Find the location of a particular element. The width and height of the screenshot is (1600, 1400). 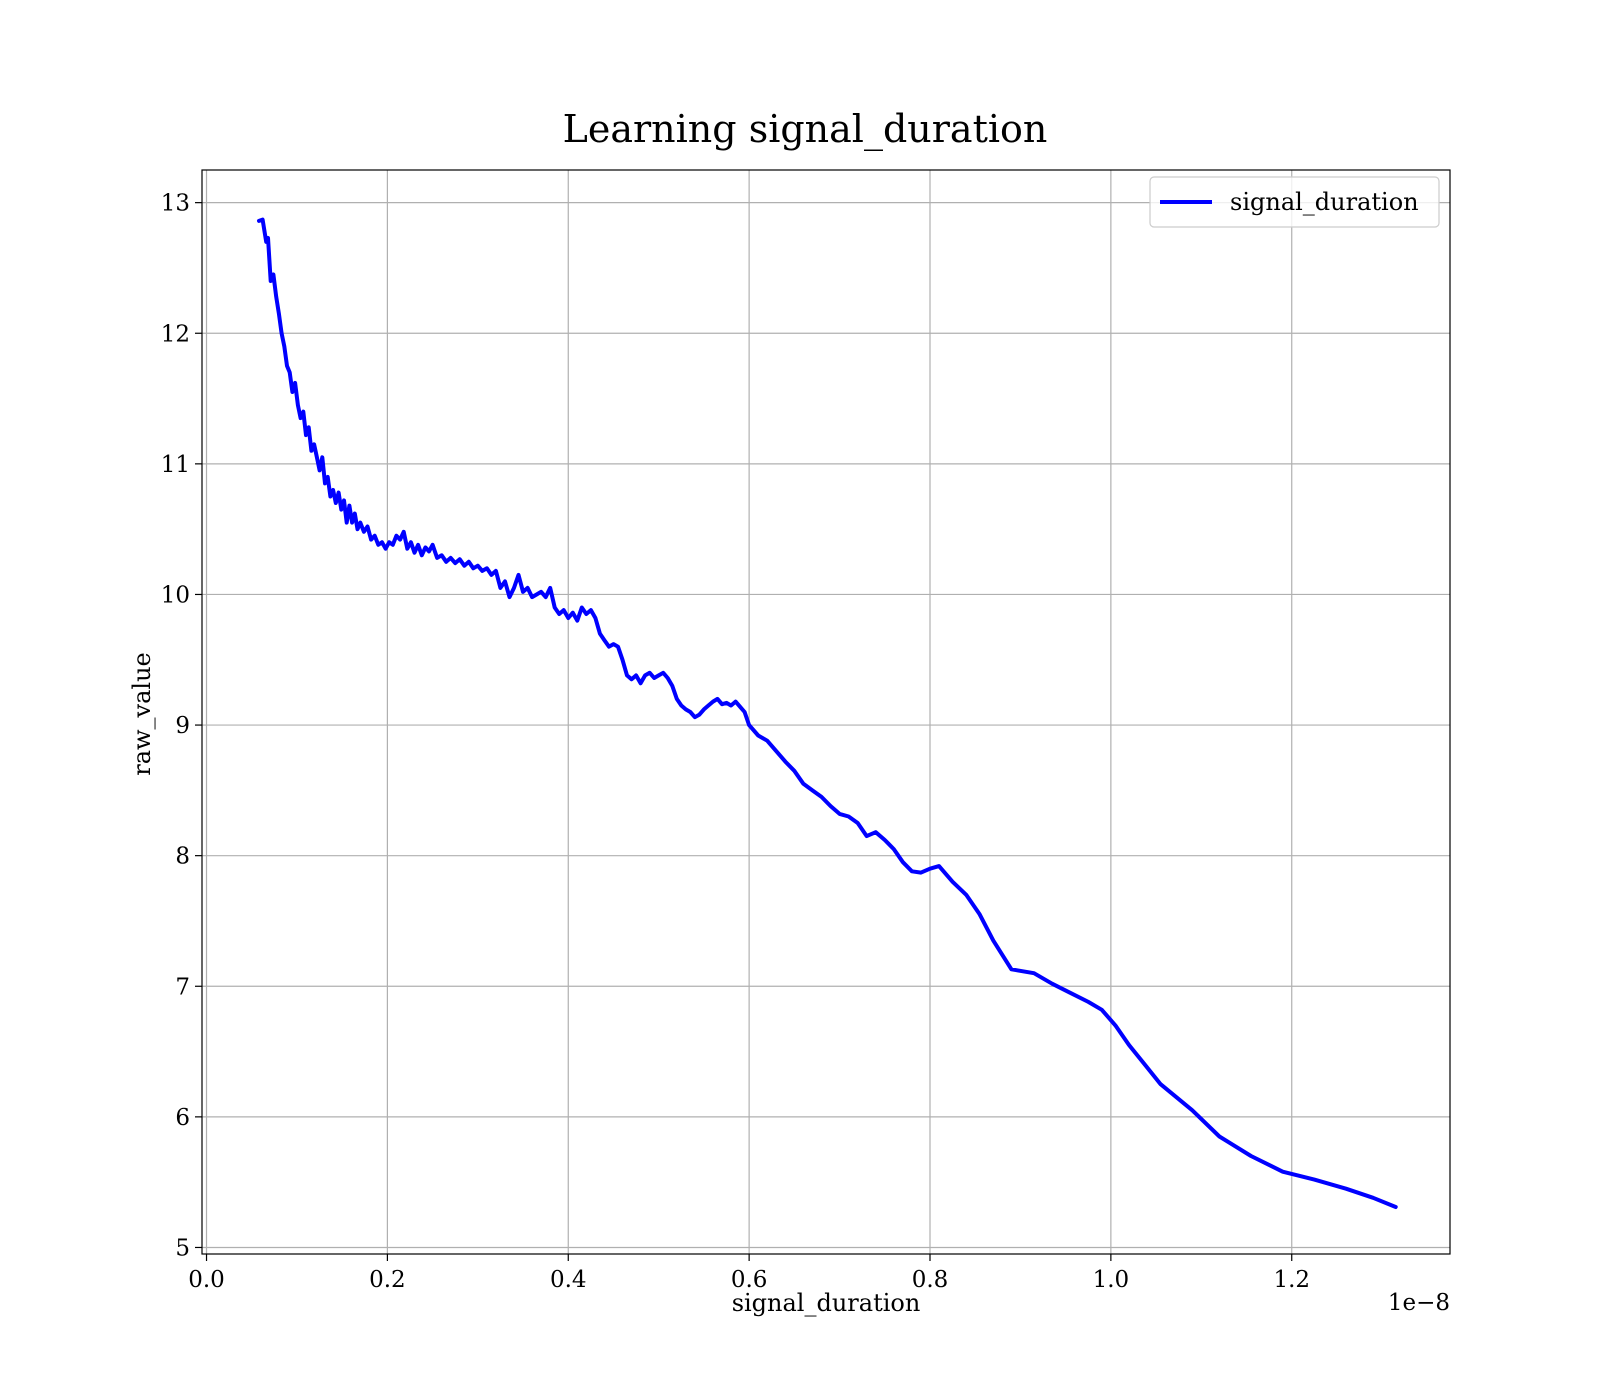

legend-label-signal-duration: signal_duration is located at coordinates (1324, 202).